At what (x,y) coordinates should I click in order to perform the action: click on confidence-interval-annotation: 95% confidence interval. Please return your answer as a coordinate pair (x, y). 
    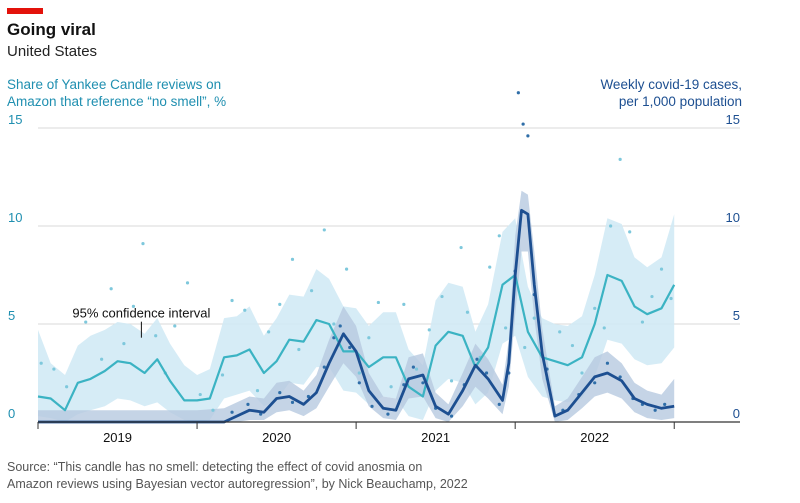
    Looking at the image, I should click on (141, 313).